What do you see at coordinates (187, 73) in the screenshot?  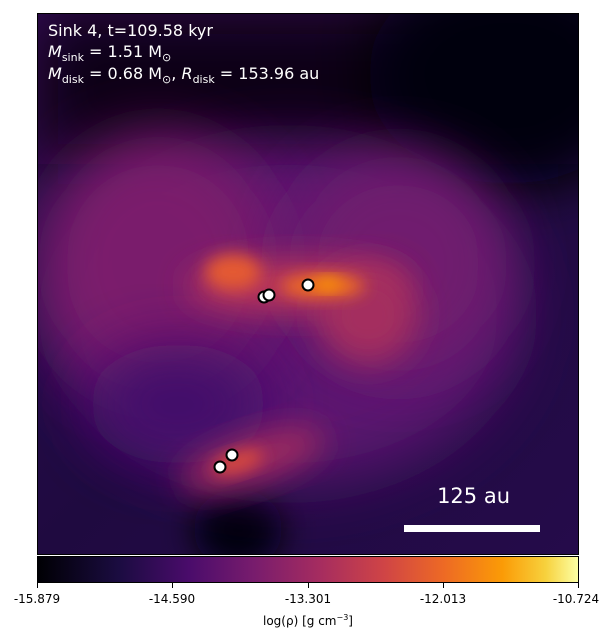 I see `rdisk-symbol: R` at bounding box center [187, 73].